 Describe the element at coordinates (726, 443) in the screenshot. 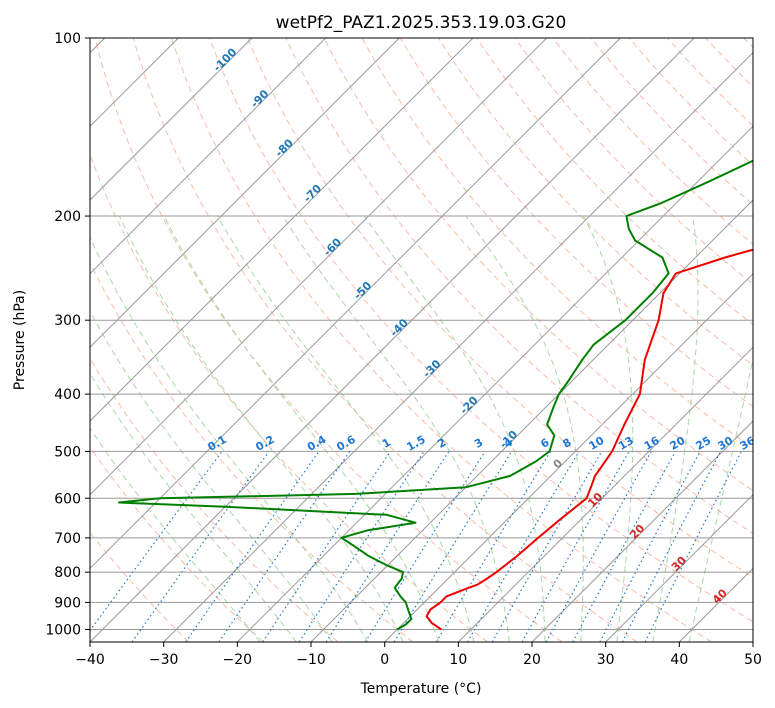

I see `mixing-ratio-label: 30` at that location.